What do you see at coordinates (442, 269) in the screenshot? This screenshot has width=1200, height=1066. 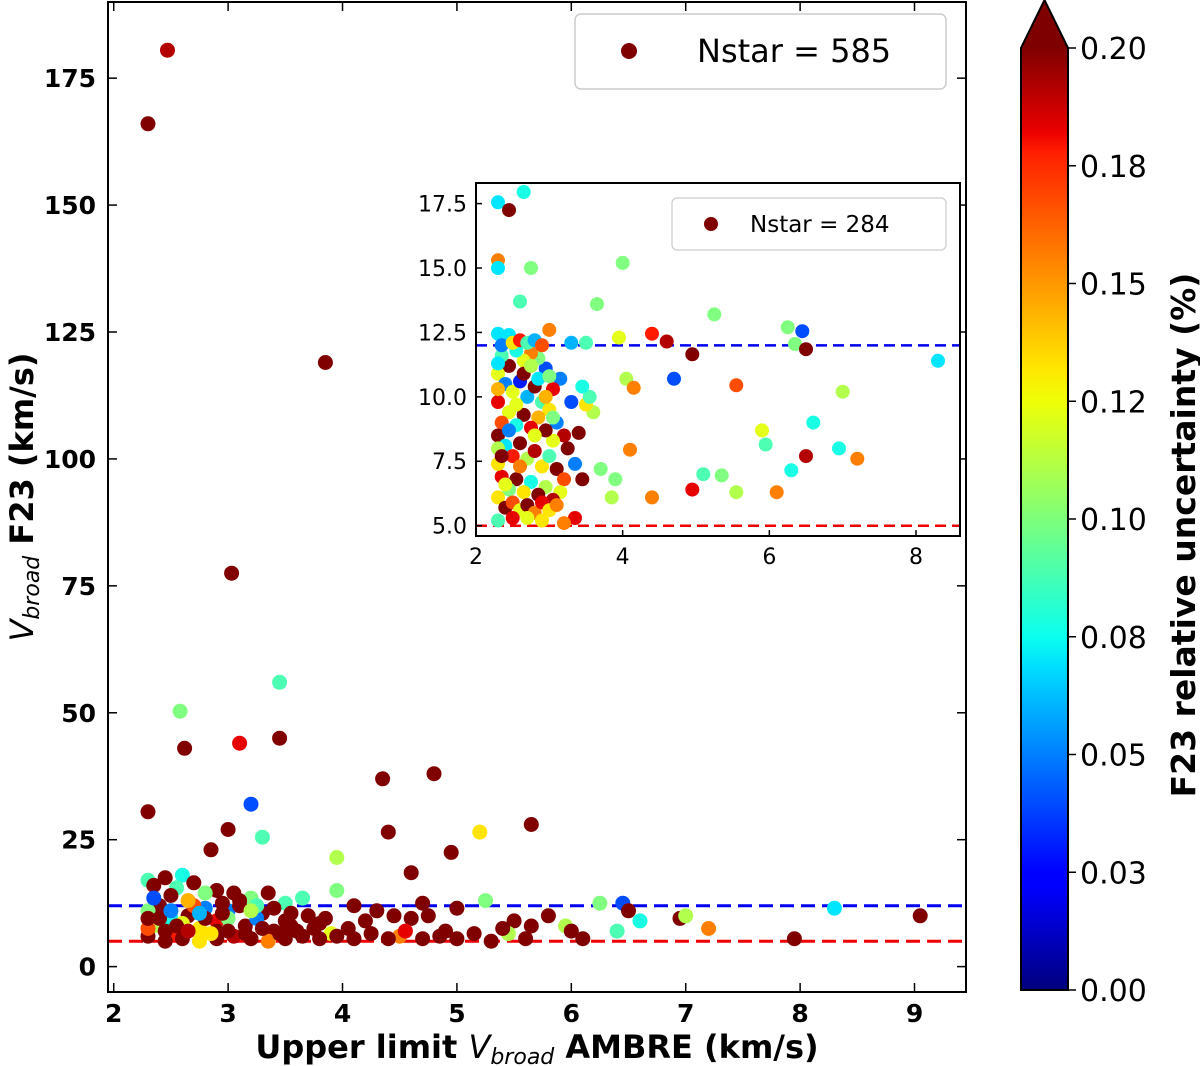 I see `inset-ytick-label: 15.0` at bounding box center [442, 269].